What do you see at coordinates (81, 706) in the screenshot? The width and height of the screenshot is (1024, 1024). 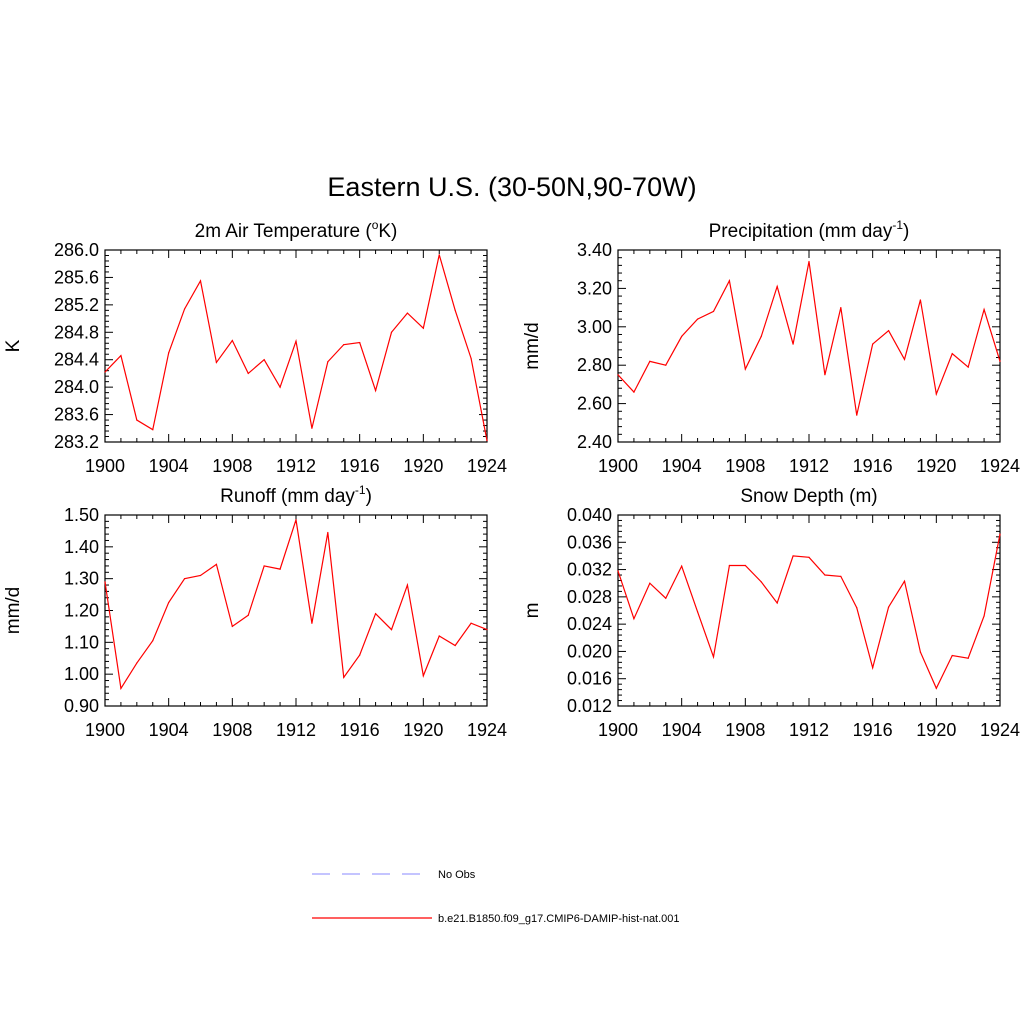 I see `y-tick-label: 0.90` at bounding box center [81, 706].